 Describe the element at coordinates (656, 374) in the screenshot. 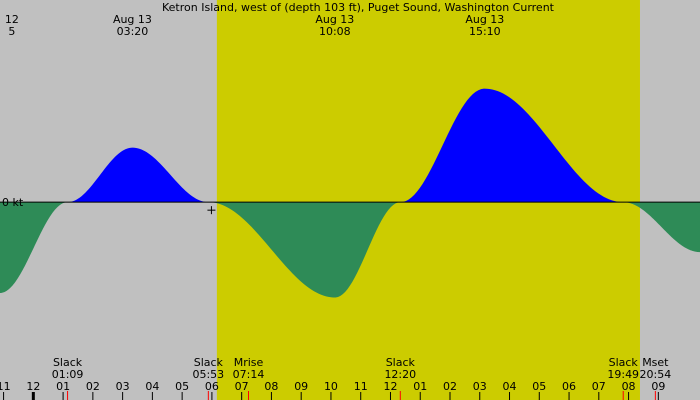

I see `event-time: 20:54` at that location.